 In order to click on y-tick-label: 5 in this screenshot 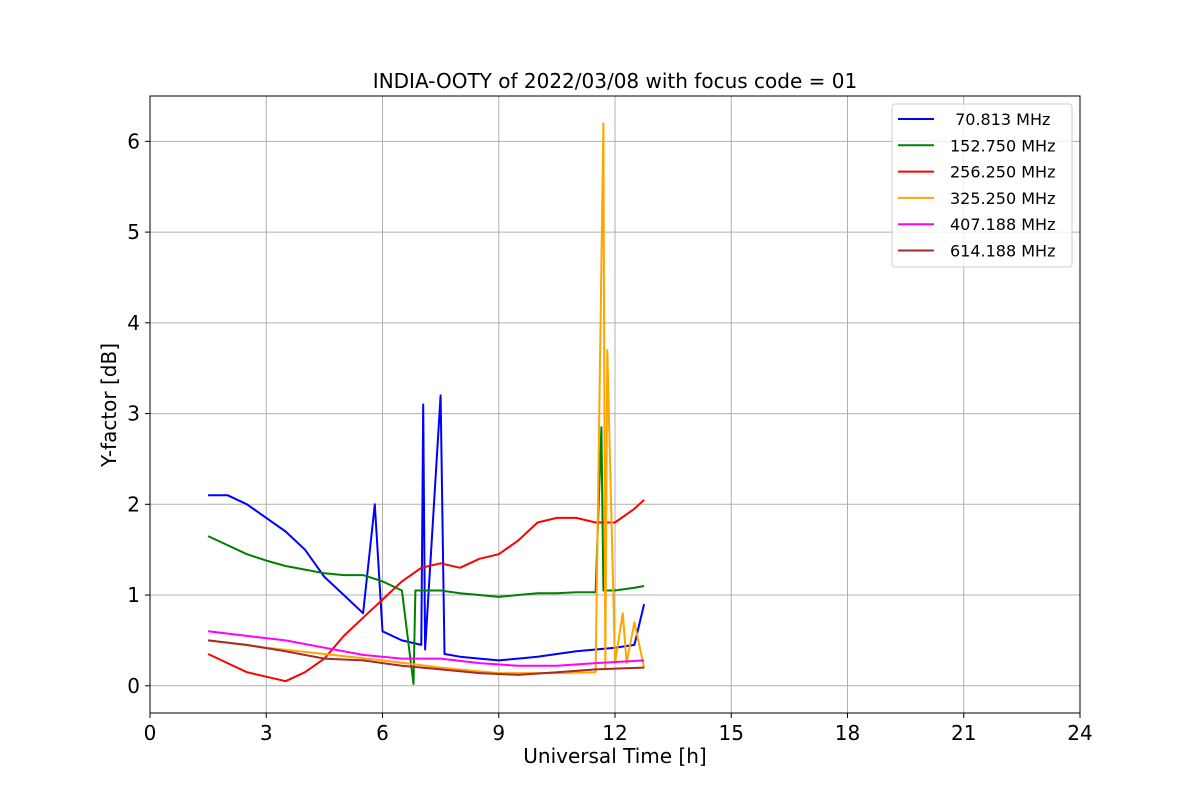, I will do `click(133, 232)`.